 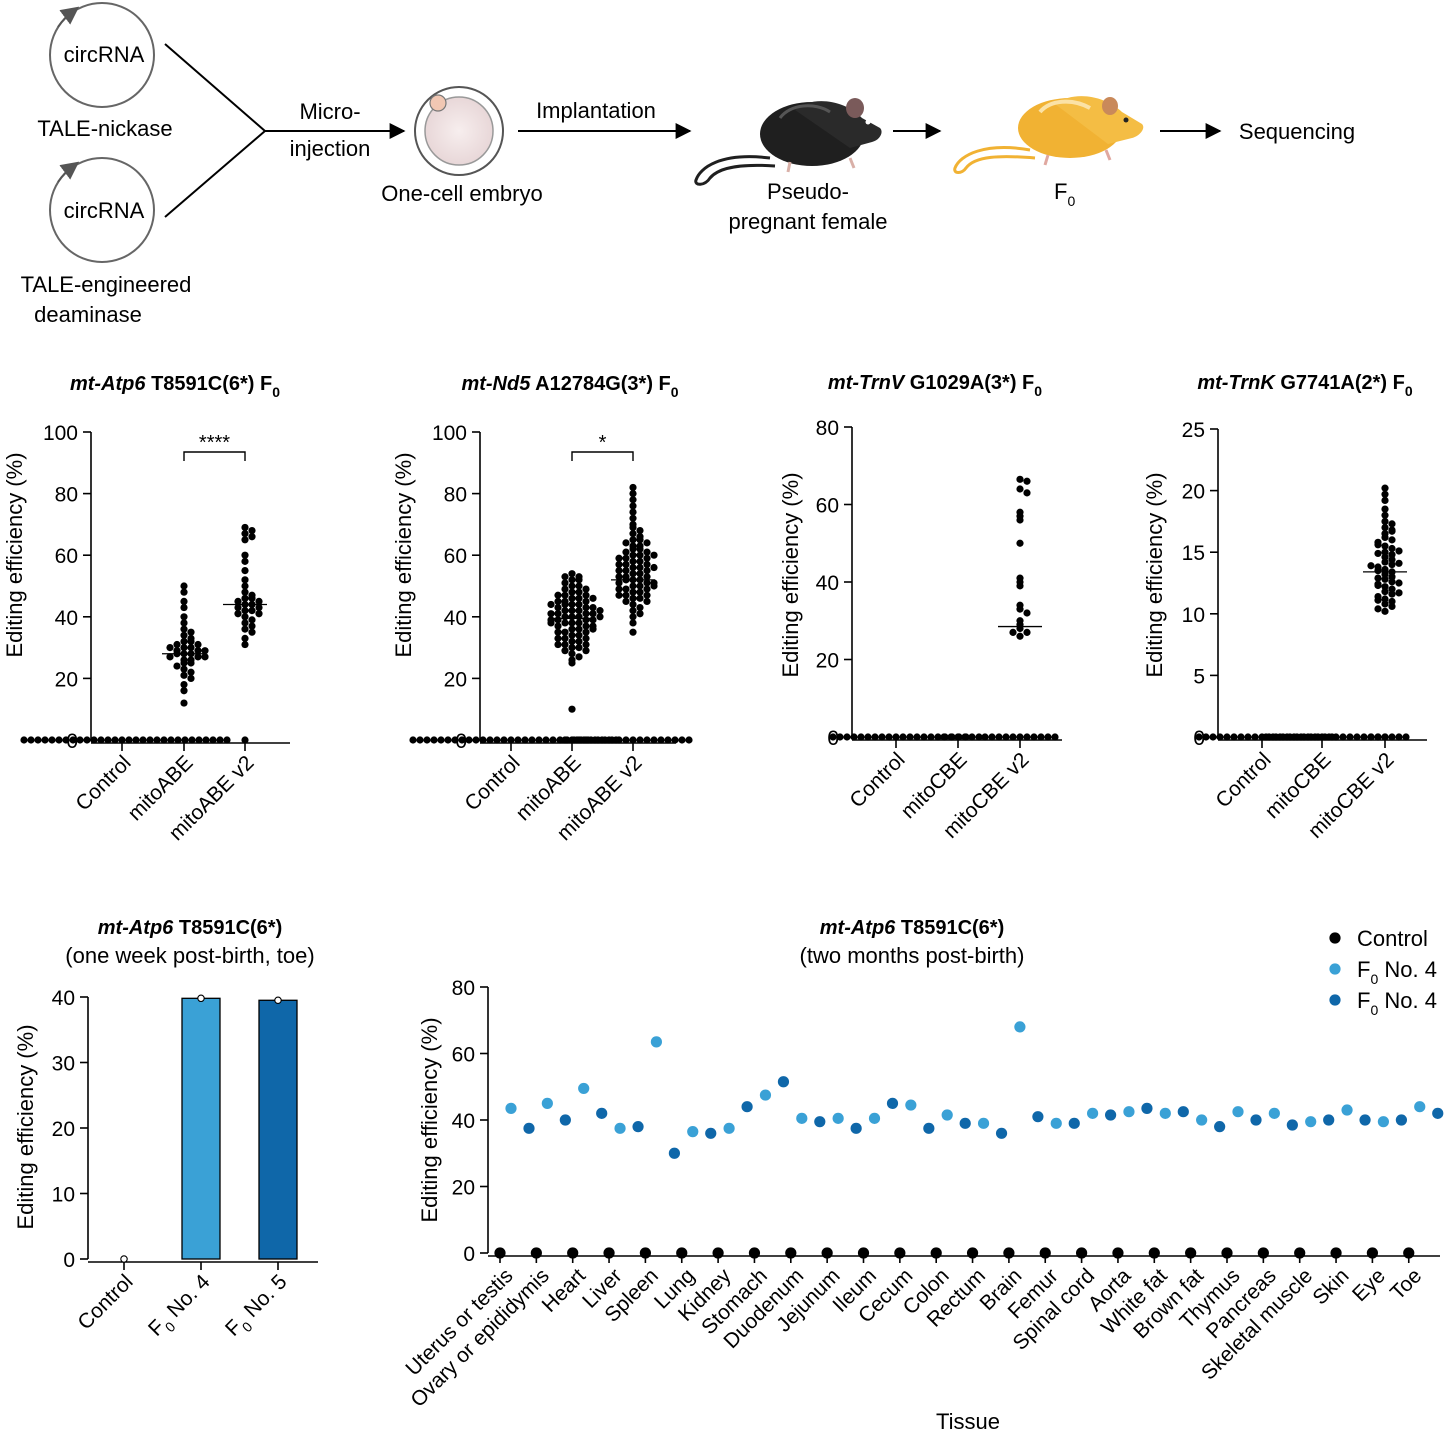 What do you see at coordinates (1335, 969) in the screenshot?
I see `legend-marker` at bounding box center [1335, 969].